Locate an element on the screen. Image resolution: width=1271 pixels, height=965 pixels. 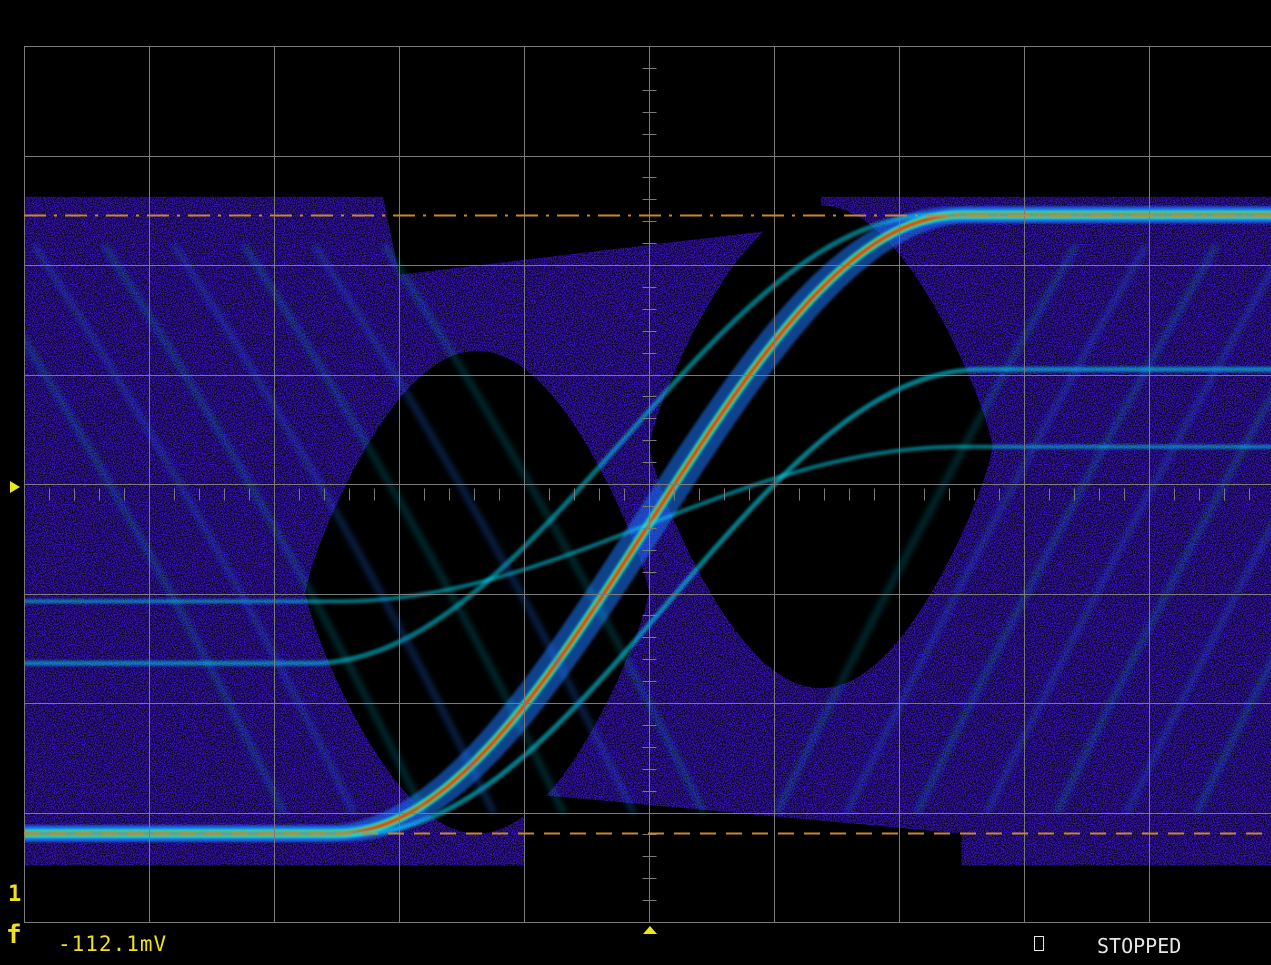
trigger-slope-icon: f is located at coordinates (14, 935).